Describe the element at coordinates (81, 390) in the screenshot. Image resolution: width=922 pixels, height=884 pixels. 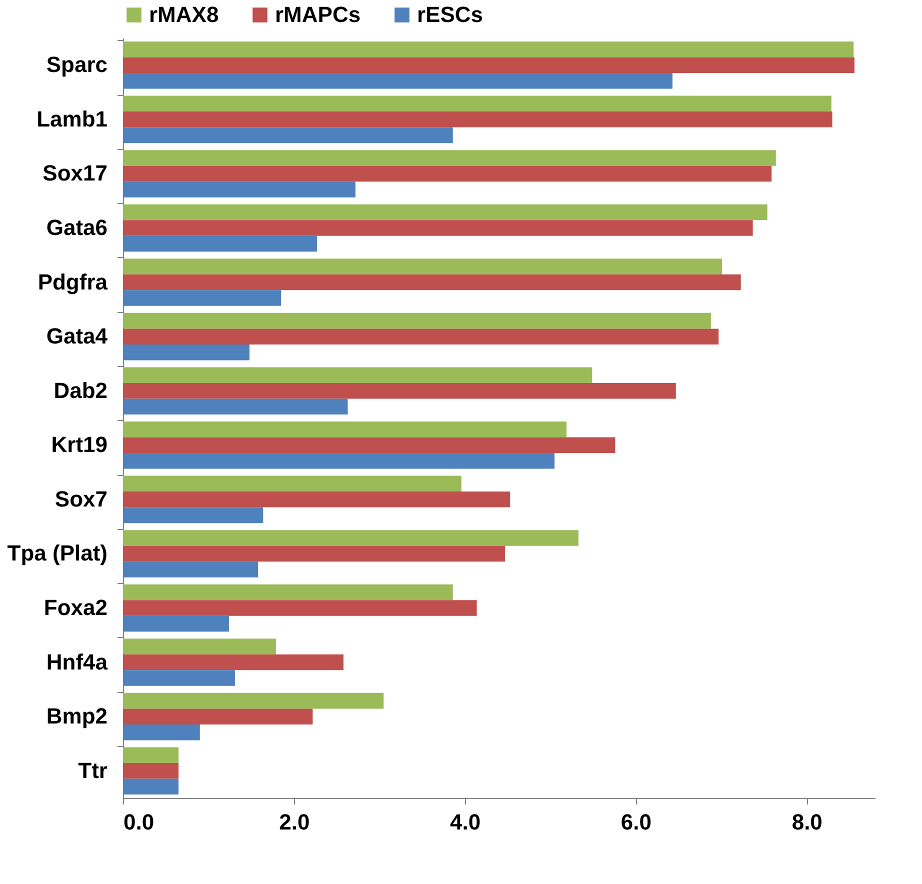
I see `y-tick-label: Dab2` at that location.